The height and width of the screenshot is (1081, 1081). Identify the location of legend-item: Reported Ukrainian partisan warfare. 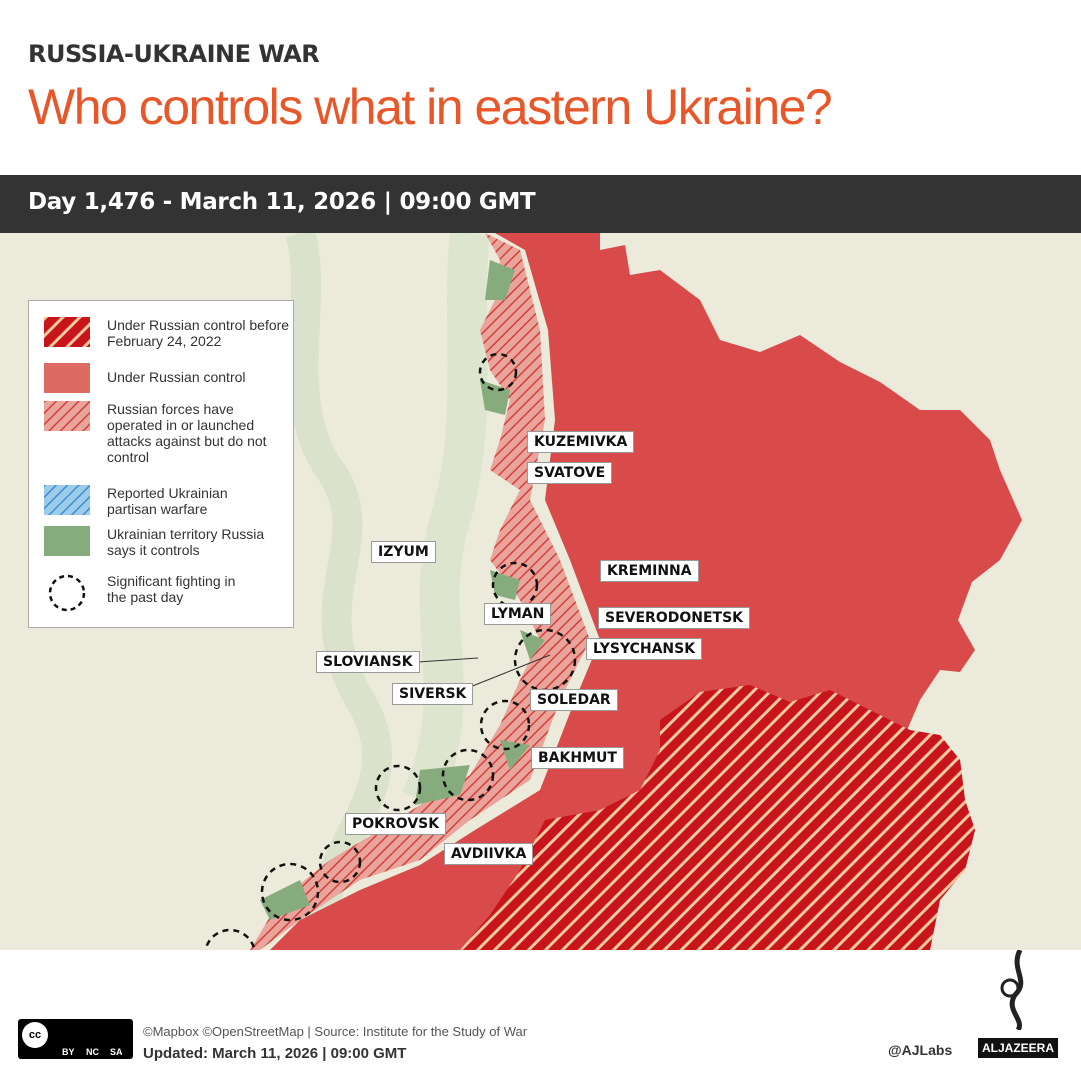
(150, 501).